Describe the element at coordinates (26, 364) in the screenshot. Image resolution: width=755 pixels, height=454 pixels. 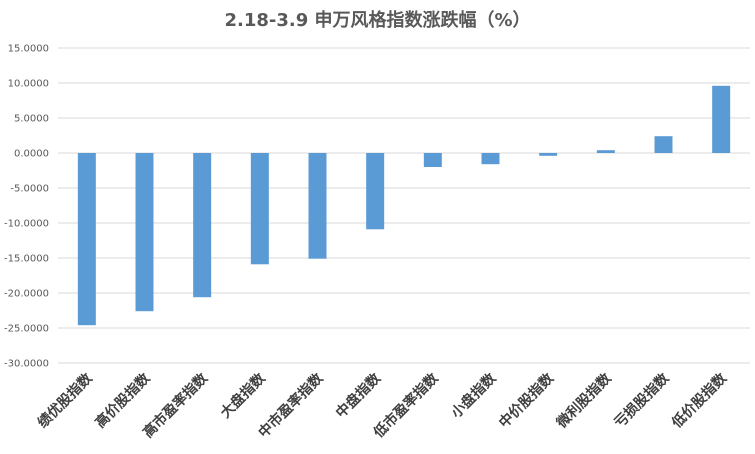
I see `y-tick-label: -30.0000` at that location.